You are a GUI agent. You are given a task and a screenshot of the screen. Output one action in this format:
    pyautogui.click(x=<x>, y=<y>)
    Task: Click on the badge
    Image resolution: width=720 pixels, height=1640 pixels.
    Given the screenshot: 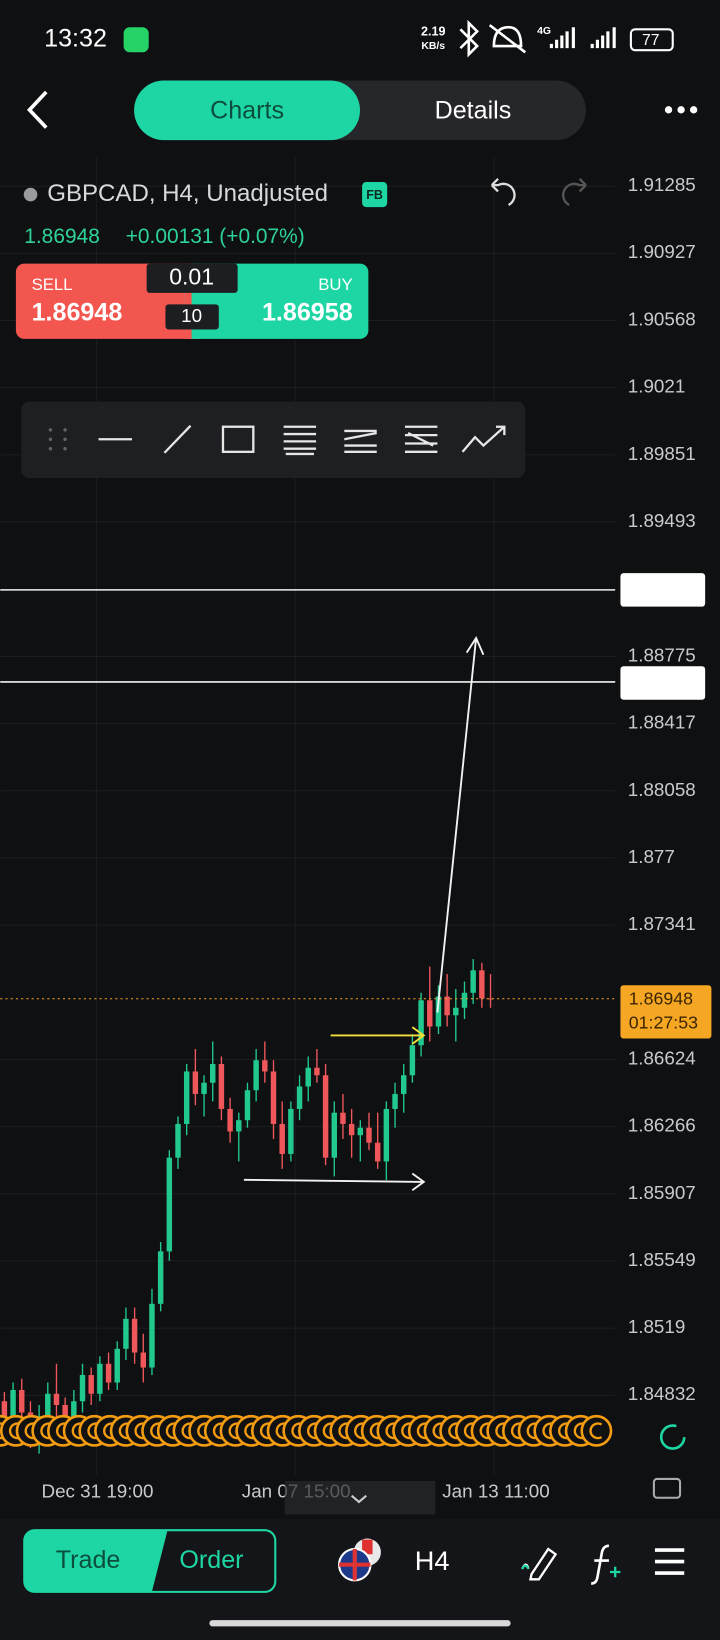 What is the action you would take?
    pyautogui.click(x=375, y=194)
    